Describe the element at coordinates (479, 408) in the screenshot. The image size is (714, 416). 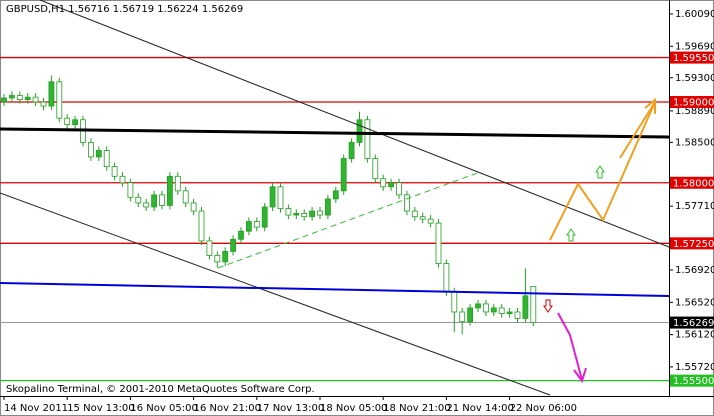
I see `x-tick-label: 21 Nov 14:00` at that location.